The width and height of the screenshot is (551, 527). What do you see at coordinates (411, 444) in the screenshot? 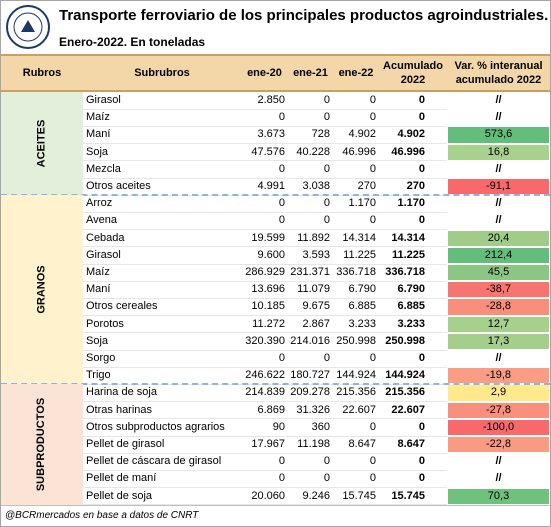
I see `acumulado: 8.647` at bounding box center [411, 444].